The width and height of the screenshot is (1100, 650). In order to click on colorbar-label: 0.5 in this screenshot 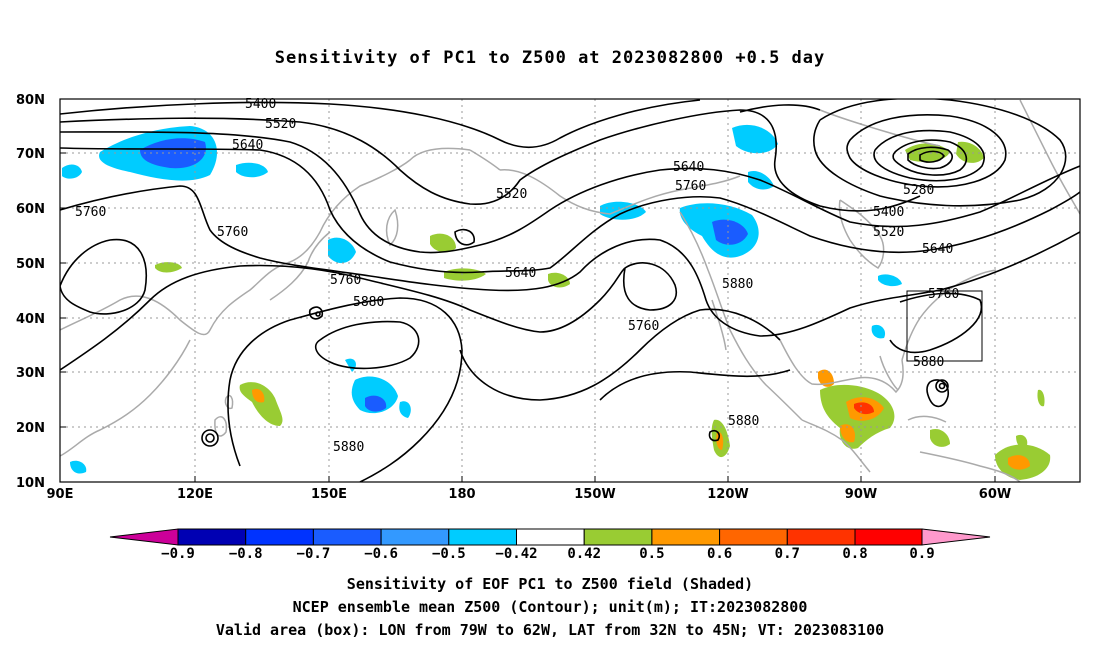, I will do `click(651, 554)`.